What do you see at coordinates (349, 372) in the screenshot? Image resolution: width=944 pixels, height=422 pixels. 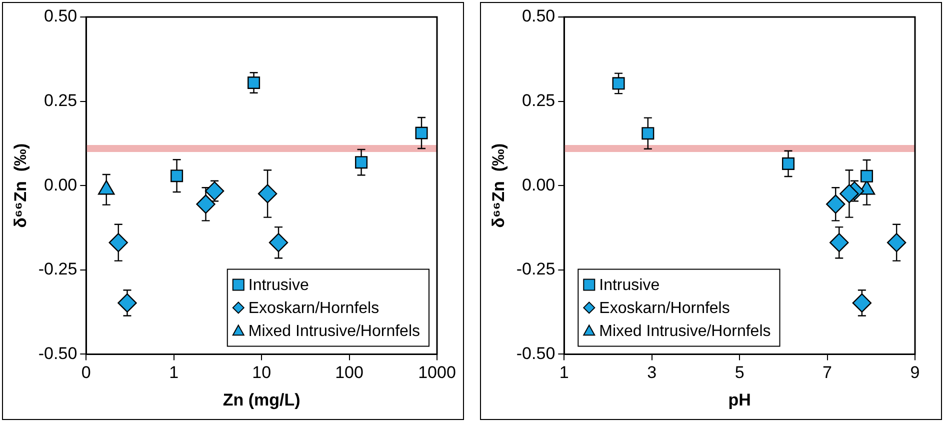 I see `x-tick-label: 100` at bounding box center [349, 372].